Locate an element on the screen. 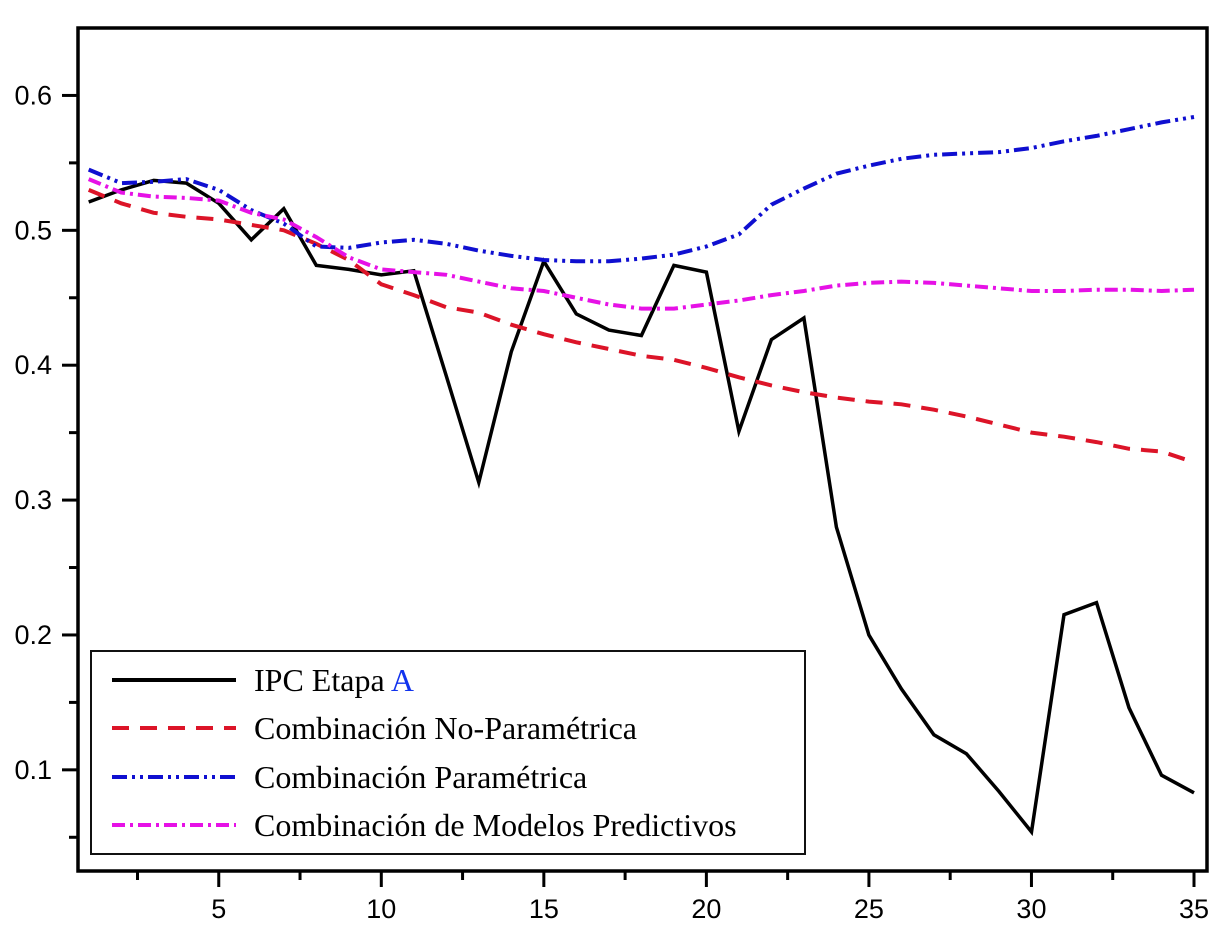 Image resolution: width=1217 pixels, height=936 pixels. legend-label-part: A is located at coordinates (402, 680).